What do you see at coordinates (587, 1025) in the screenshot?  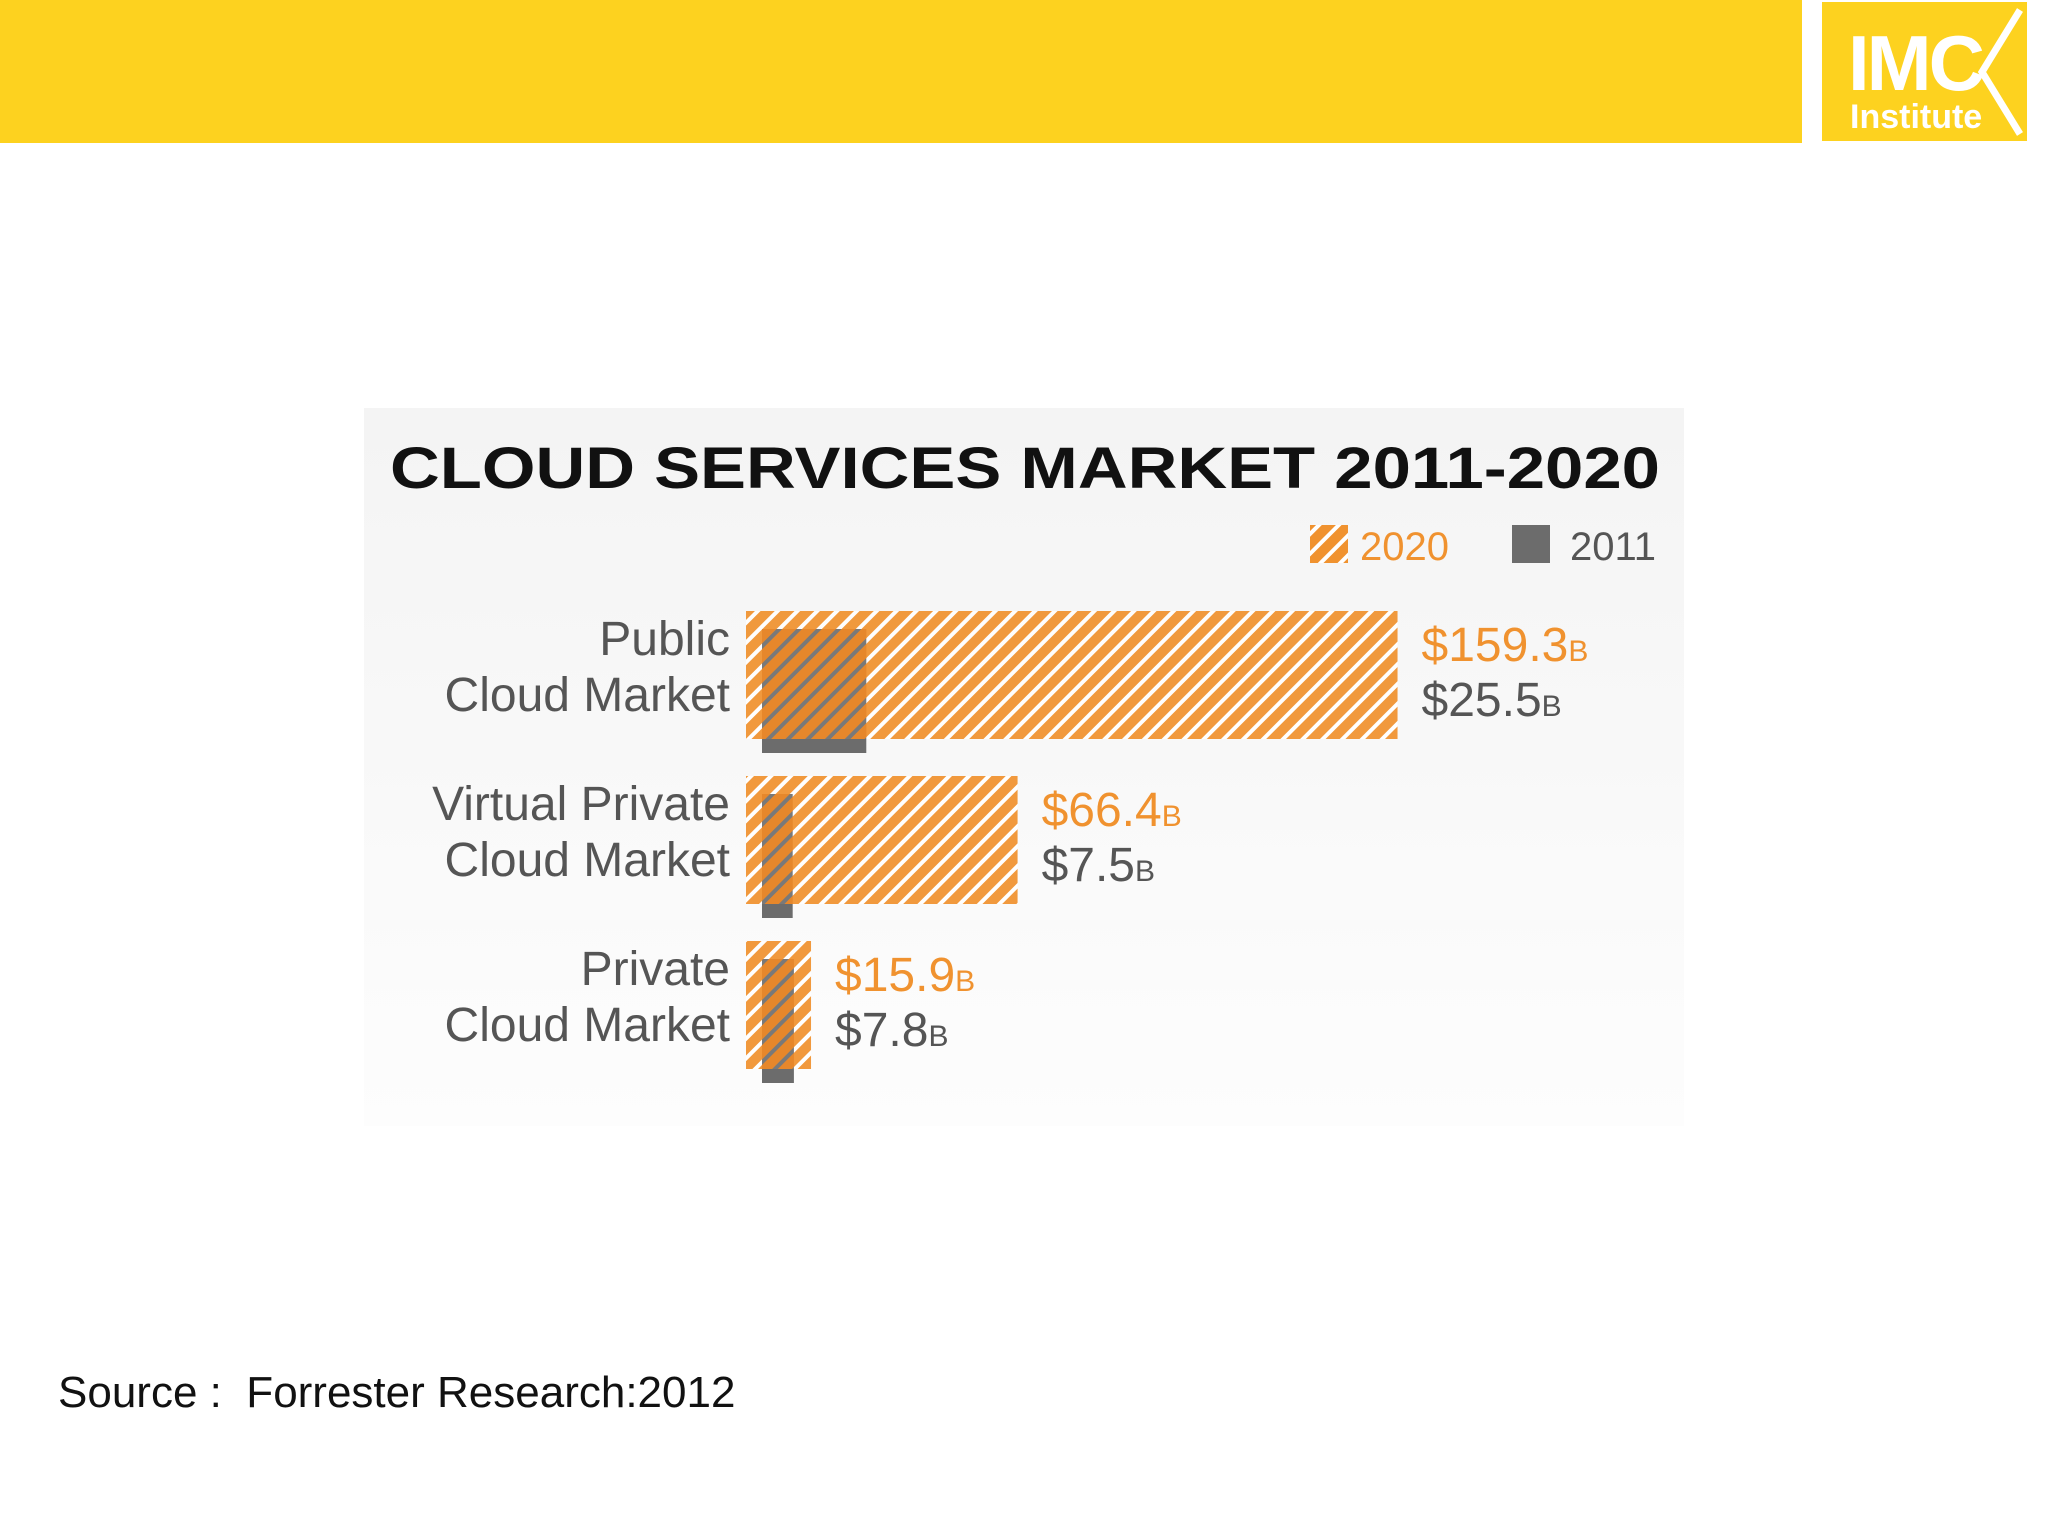 I see `category-label-2-line2: Cloud Market` at bounding box center [587, 1025].